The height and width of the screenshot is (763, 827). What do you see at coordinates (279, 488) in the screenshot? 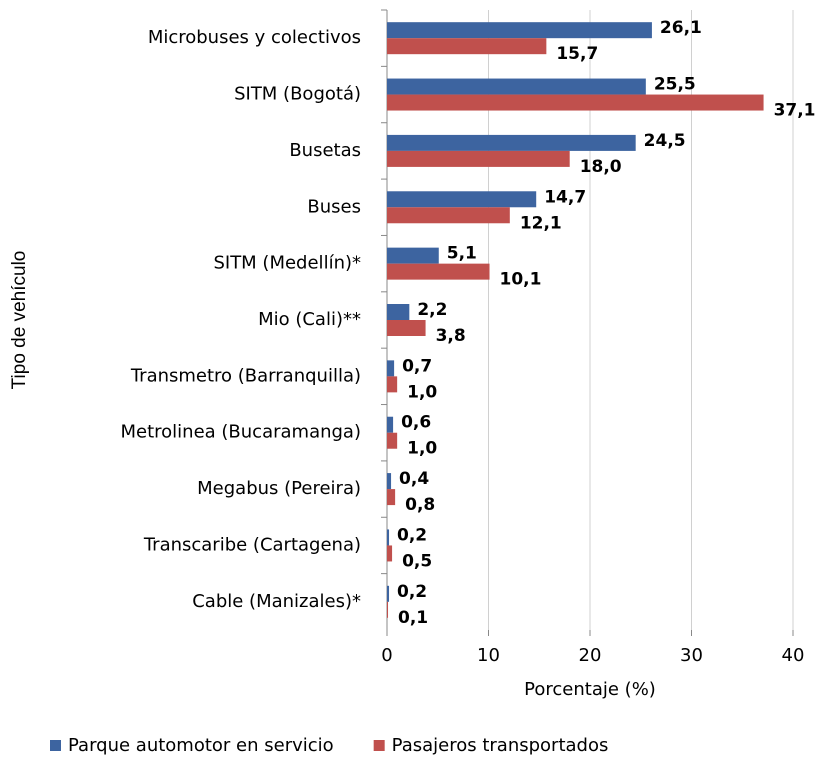
I see `y-tick-label: Megabus (Pereira)` at bounding box center [279, 488].